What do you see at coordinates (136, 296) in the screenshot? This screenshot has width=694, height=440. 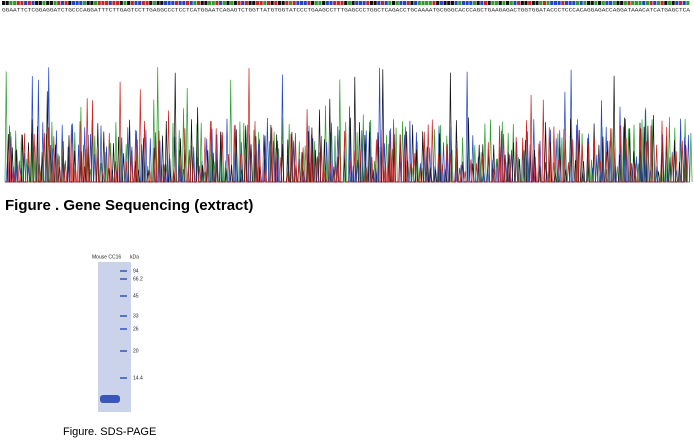 I see `marker-label: 45` at bounding box center [136, 296].